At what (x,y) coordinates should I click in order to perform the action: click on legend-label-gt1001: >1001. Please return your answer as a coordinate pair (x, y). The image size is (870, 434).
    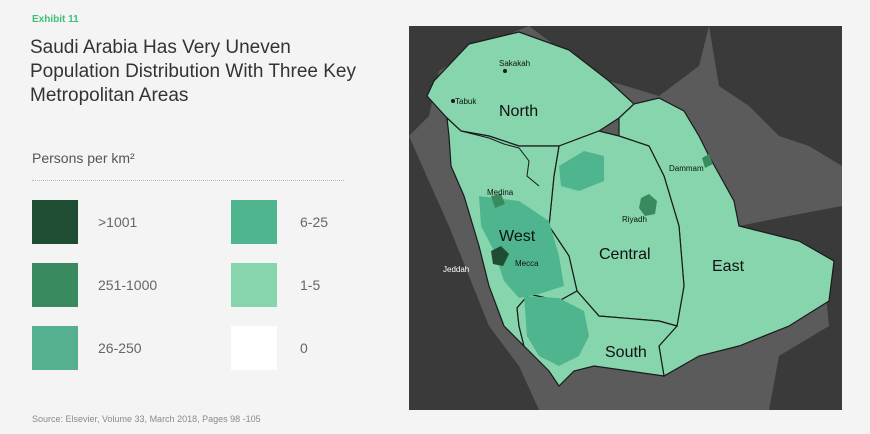
    Looking at the image, I should click on (118, 222).